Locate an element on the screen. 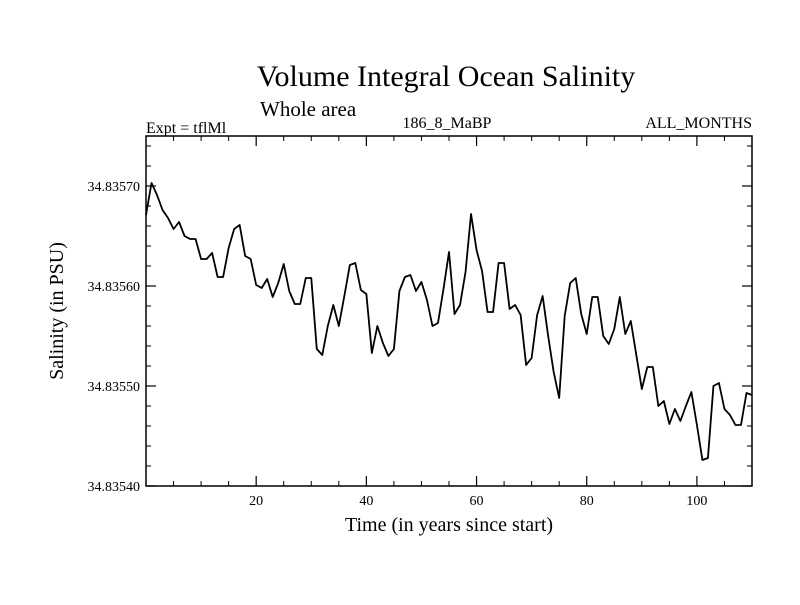  y-tick-label: 34.83550 is located at coordinates (114, 387).